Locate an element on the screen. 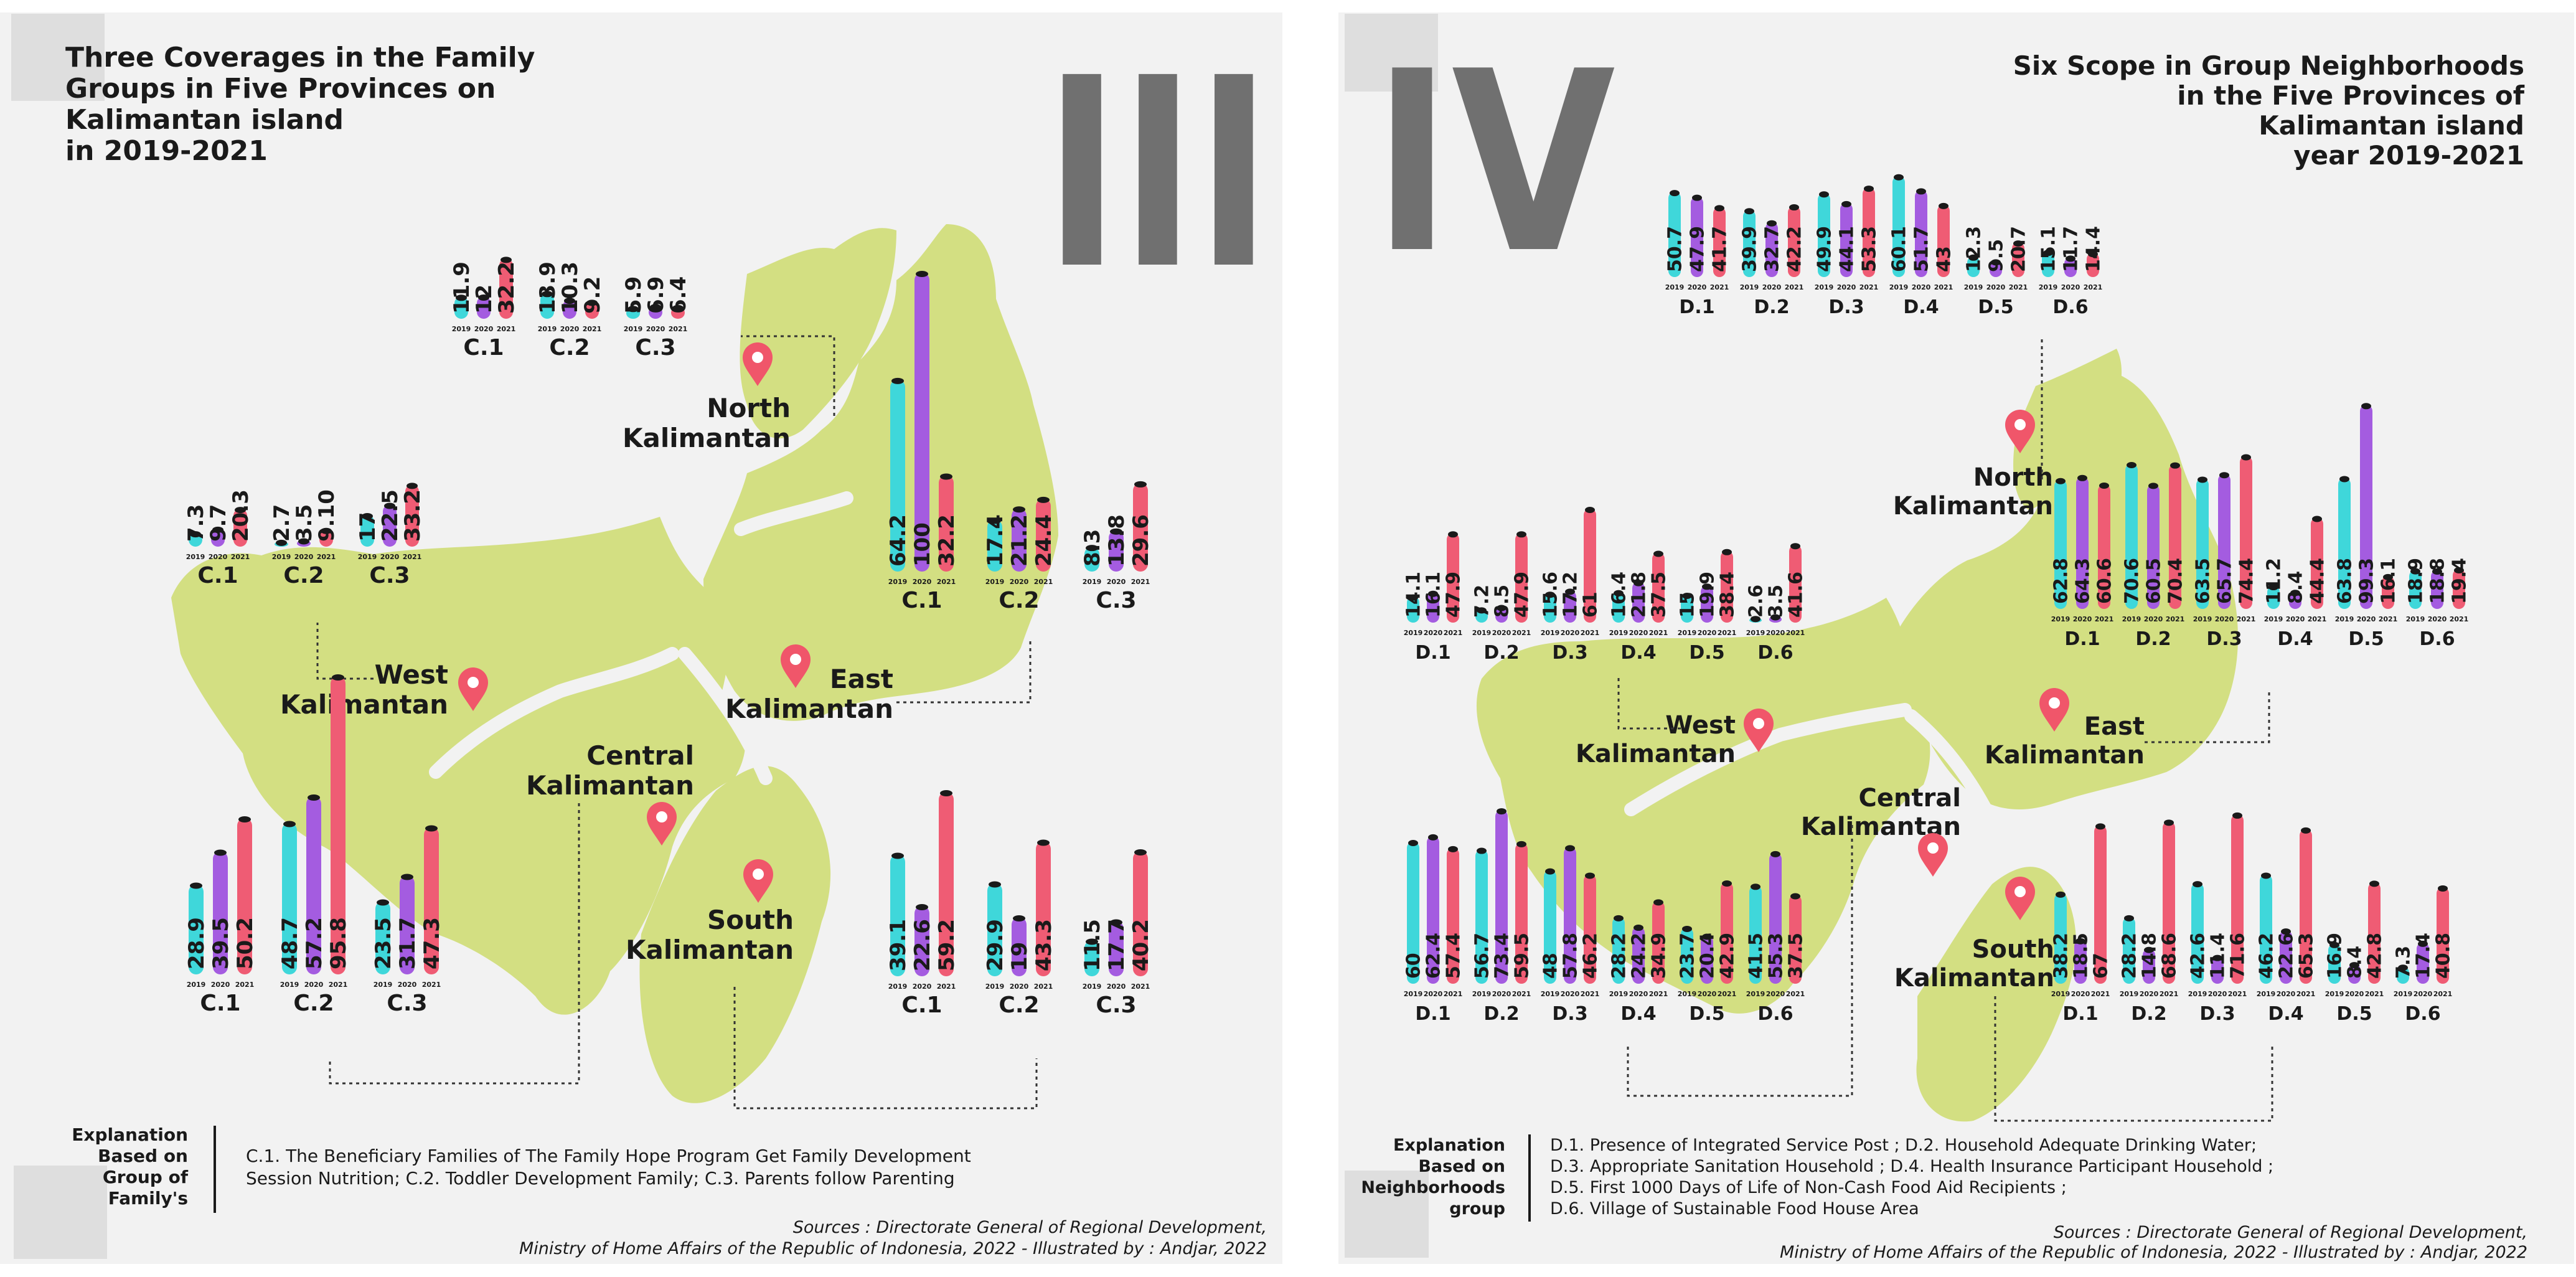 The height and width of the screenshot is (1277, 2576). chart-iii-east-value-c2-2021: 24.4 is located at coordinates (1044, 540).